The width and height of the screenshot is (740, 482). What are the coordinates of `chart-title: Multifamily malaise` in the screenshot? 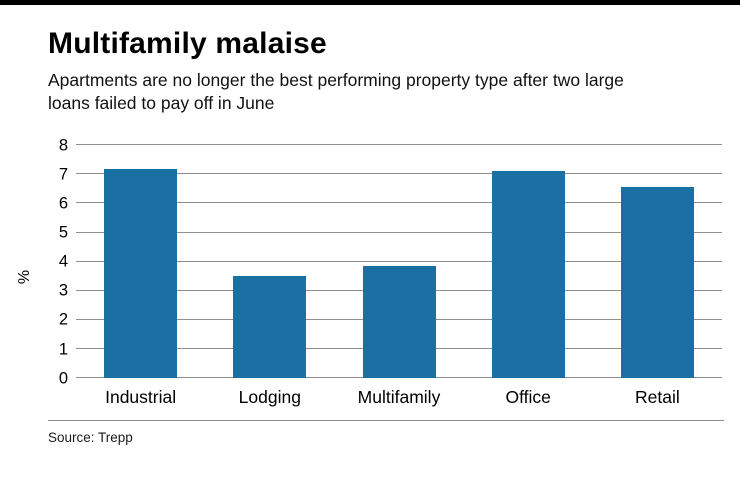 It's located at (187, 43).